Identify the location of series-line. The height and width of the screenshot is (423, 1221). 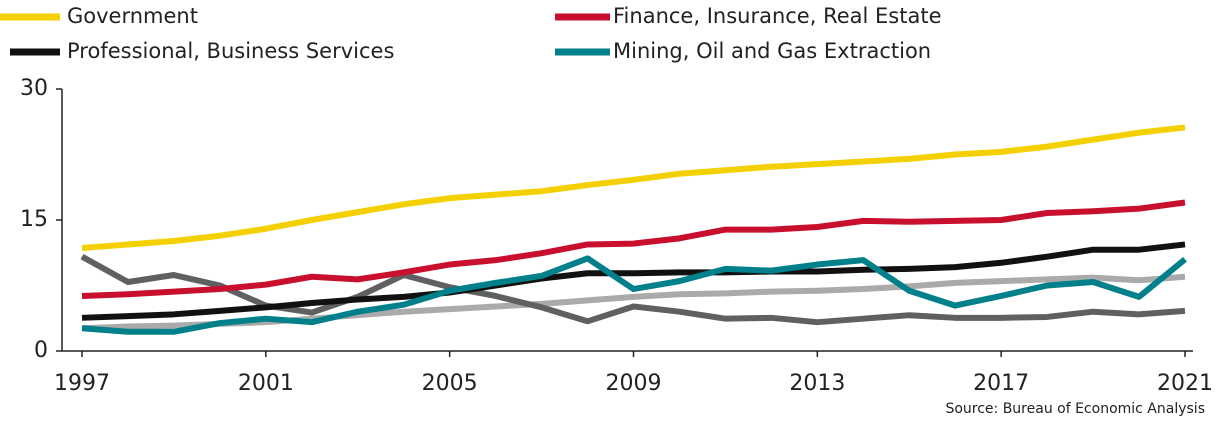
(633, 302).